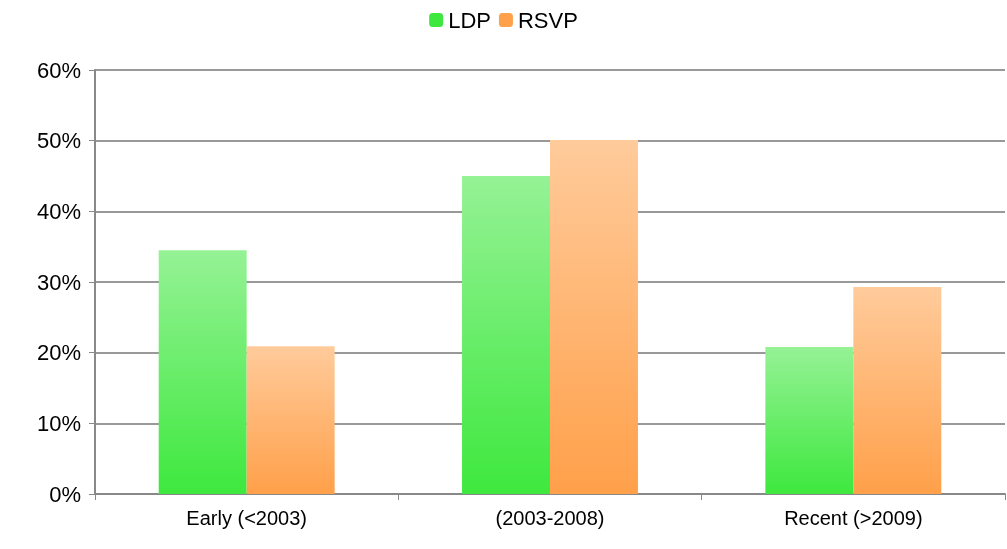 This screenshot has height=549, width=1007. What do you see at coordinates (246, 518) in the screenshot?
I see `x-tick-label: Early (<2003)` at bounding box center [246, 518].